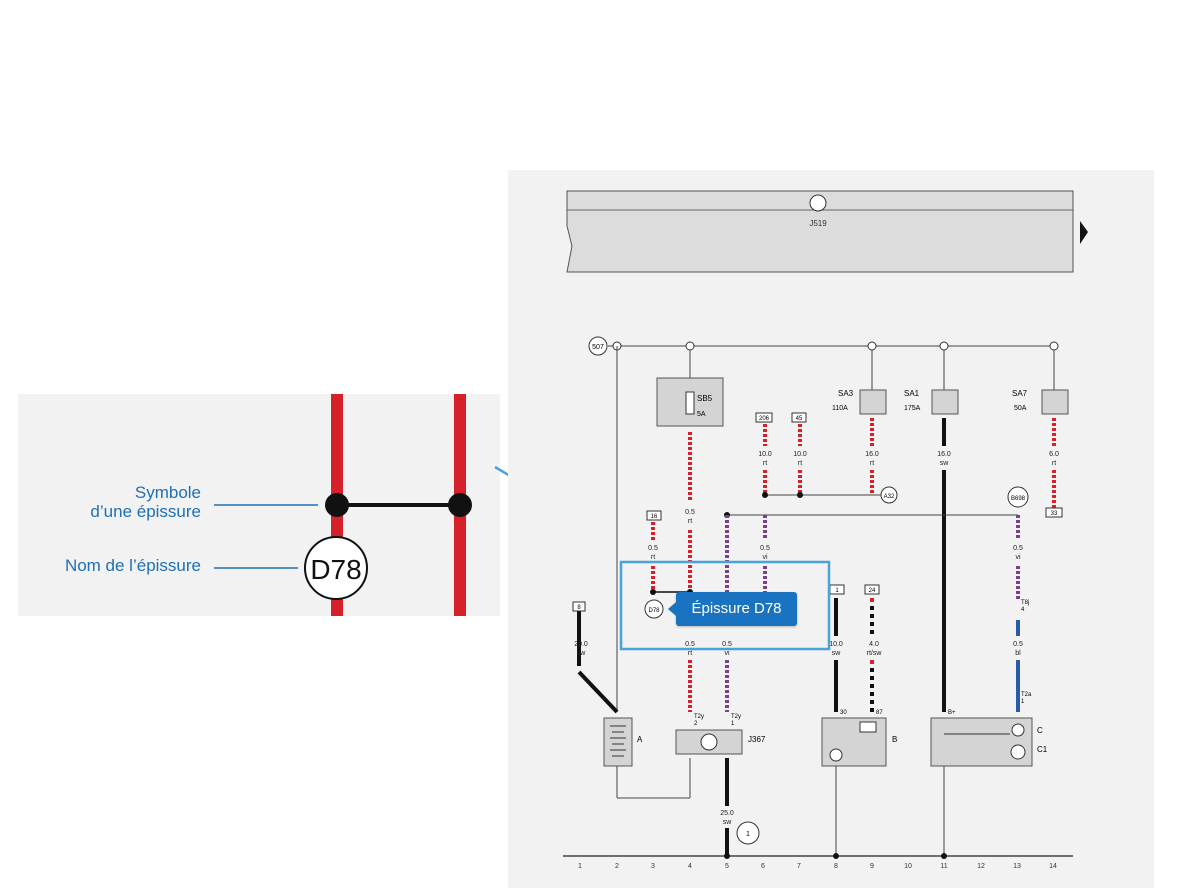 Image resolution: width=1191 pixels, height=890 pixels. Describe the element at coordinates (748, 834) in the screenshot. I see `ground-ref-label: 1` at that location.